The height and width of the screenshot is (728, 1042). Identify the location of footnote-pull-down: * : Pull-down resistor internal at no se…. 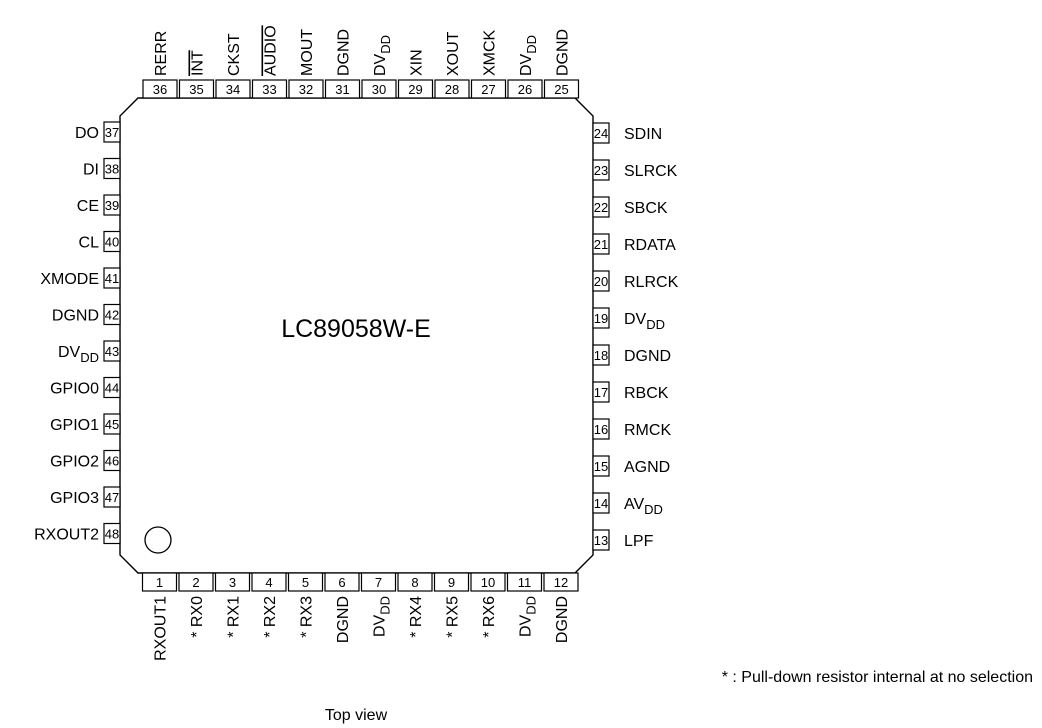
(877, 677).